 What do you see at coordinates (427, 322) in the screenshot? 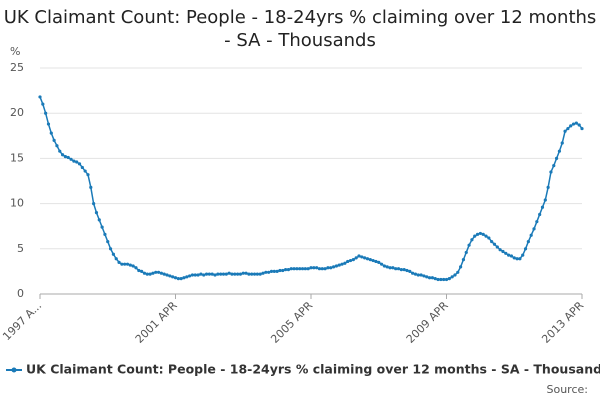
I see `x-tick-label: 2009 APR` at bounding box center [427, 322].